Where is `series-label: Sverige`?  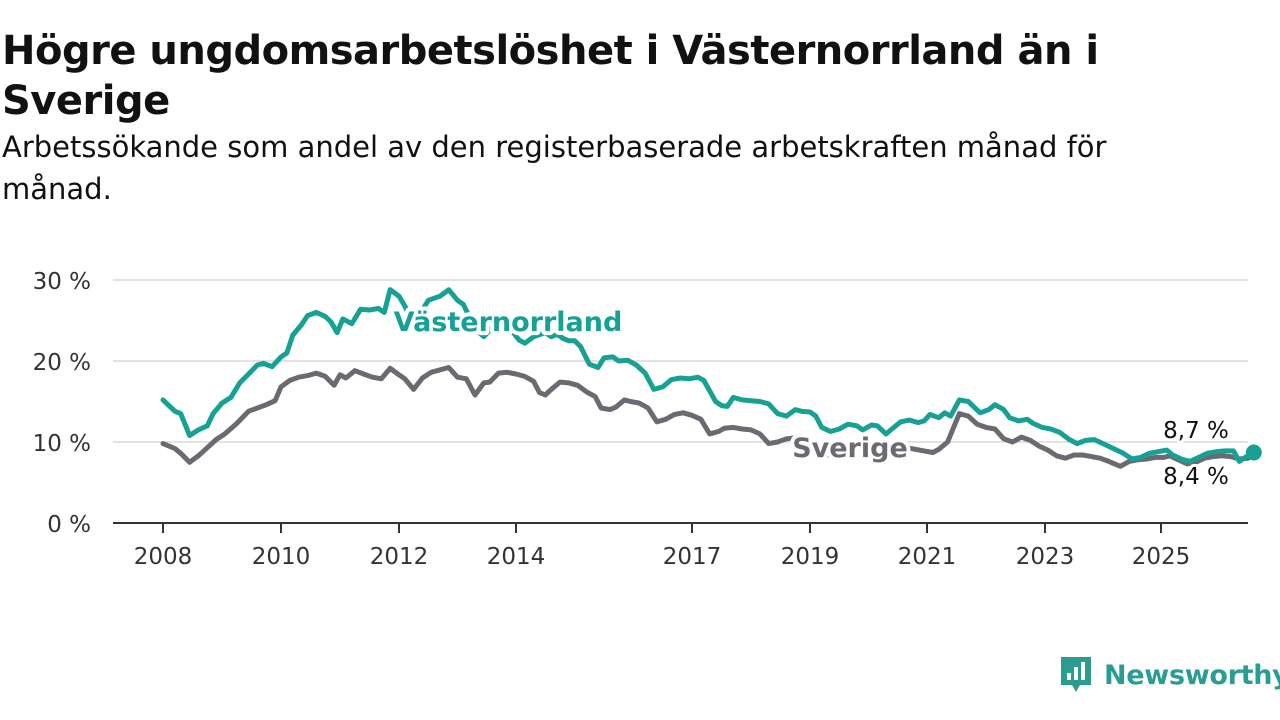 series-label: Sverige is located at coordinates (850, 448).